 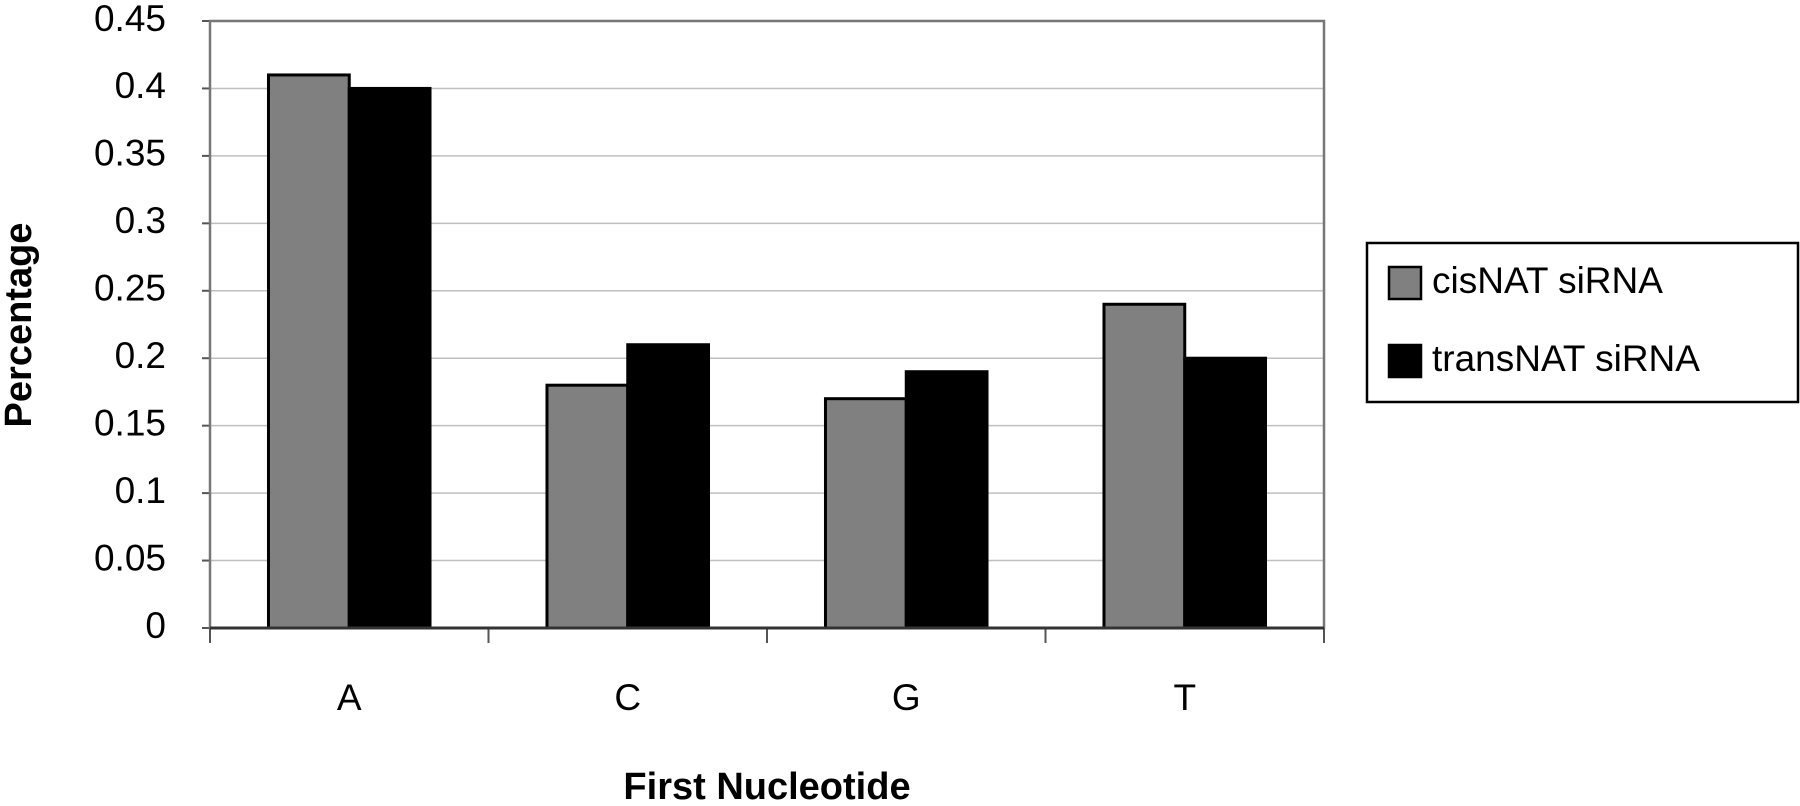 What do you see at coordinates (1184, 697) in the screenshot?
I see `x-tick-label: T` at bounding box center [1184, 697].